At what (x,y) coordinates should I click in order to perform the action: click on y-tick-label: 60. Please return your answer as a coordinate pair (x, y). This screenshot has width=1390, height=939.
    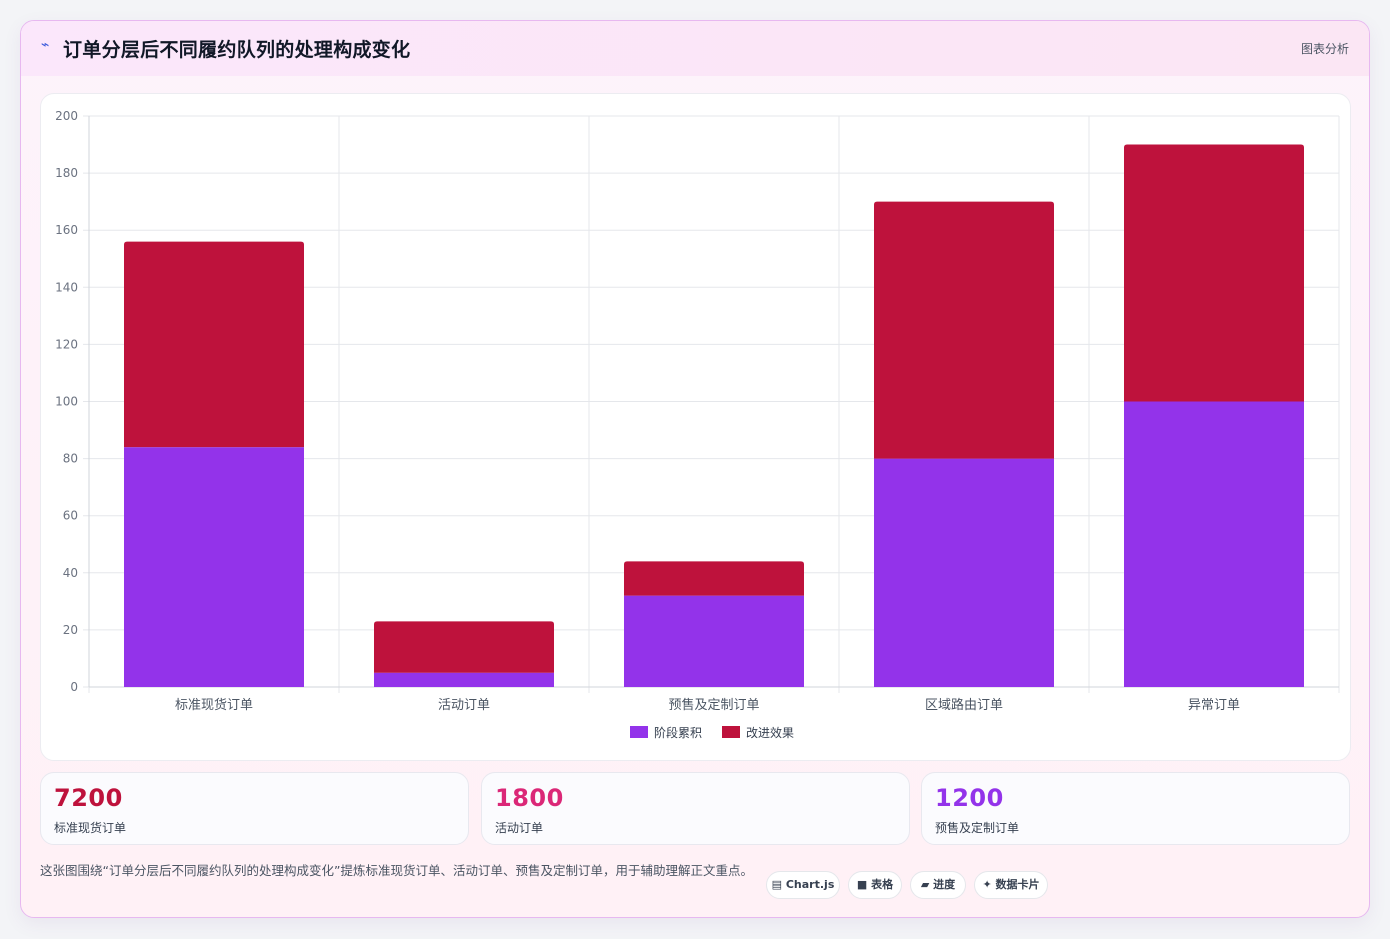
    Looking at the image, I should click on (70, 516).